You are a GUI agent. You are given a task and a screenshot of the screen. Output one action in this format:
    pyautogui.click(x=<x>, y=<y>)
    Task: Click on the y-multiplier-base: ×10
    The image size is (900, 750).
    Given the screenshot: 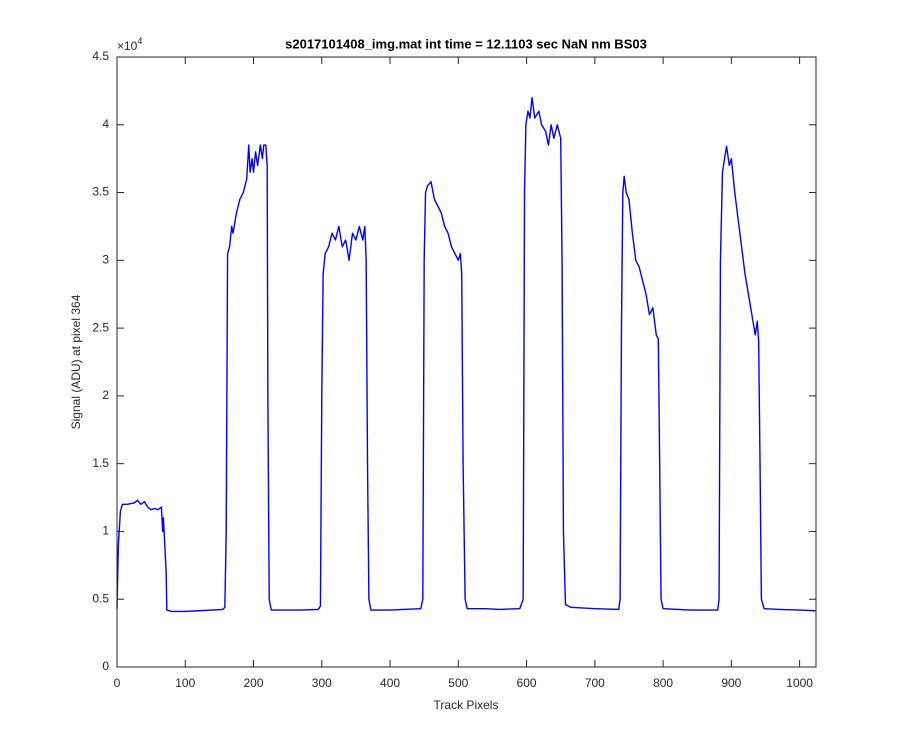 What is the action you would take?
    pyautogui.click(x=127, y=46)
    